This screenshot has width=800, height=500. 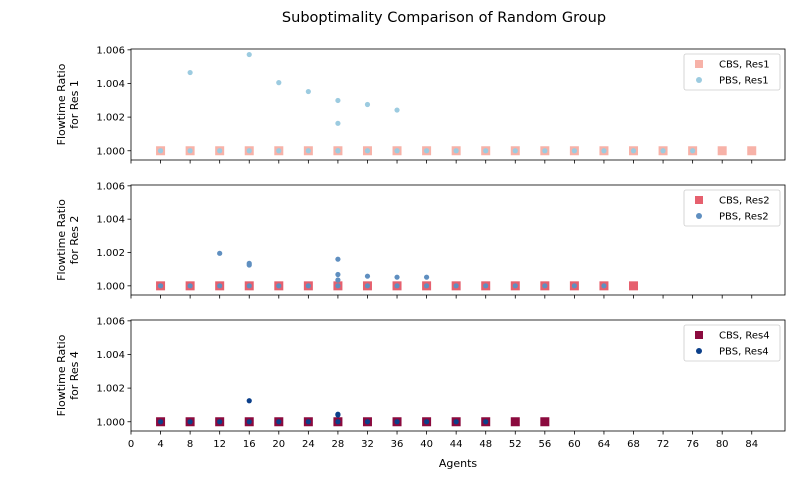 I want to click on x-tick-label: 32, so click(x=367, y=444).